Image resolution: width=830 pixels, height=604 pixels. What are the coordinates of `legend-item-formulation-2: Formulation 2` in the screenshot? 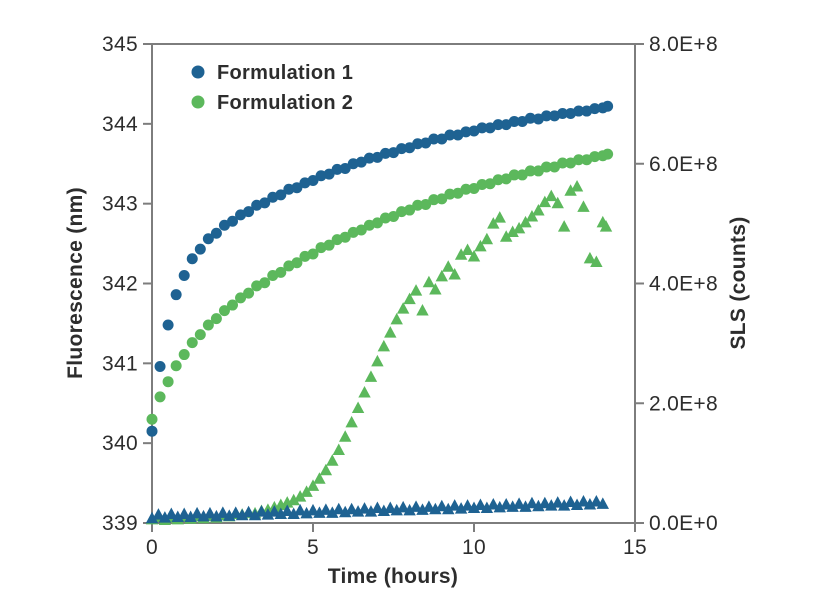 It's located at (272, 103).